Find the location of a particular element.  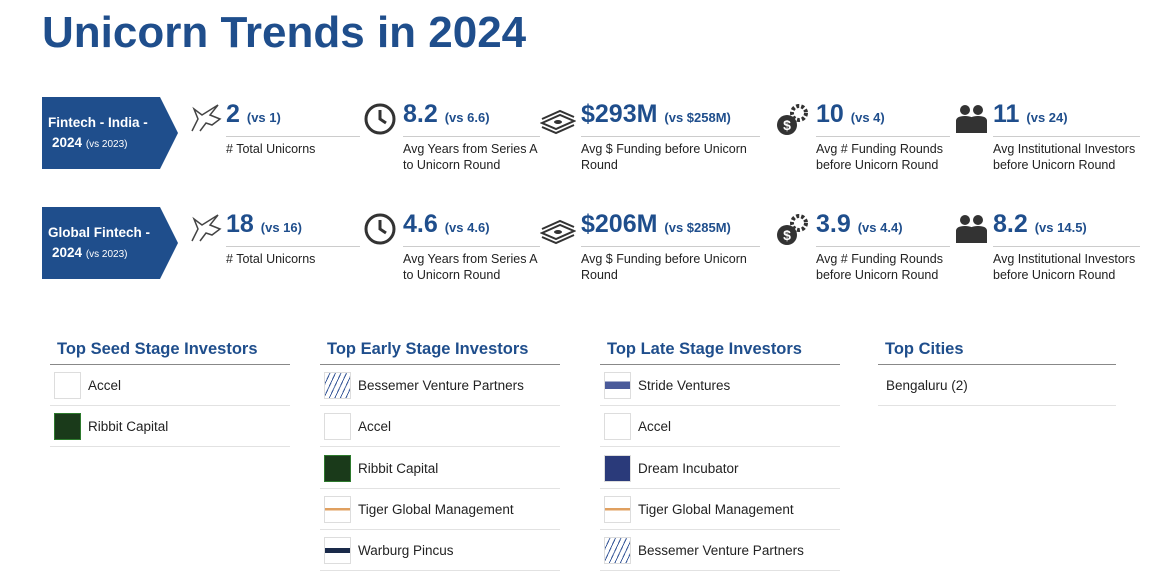

metric-value: 3.9 (vs 4.4) is located at coordinates (859, 224).